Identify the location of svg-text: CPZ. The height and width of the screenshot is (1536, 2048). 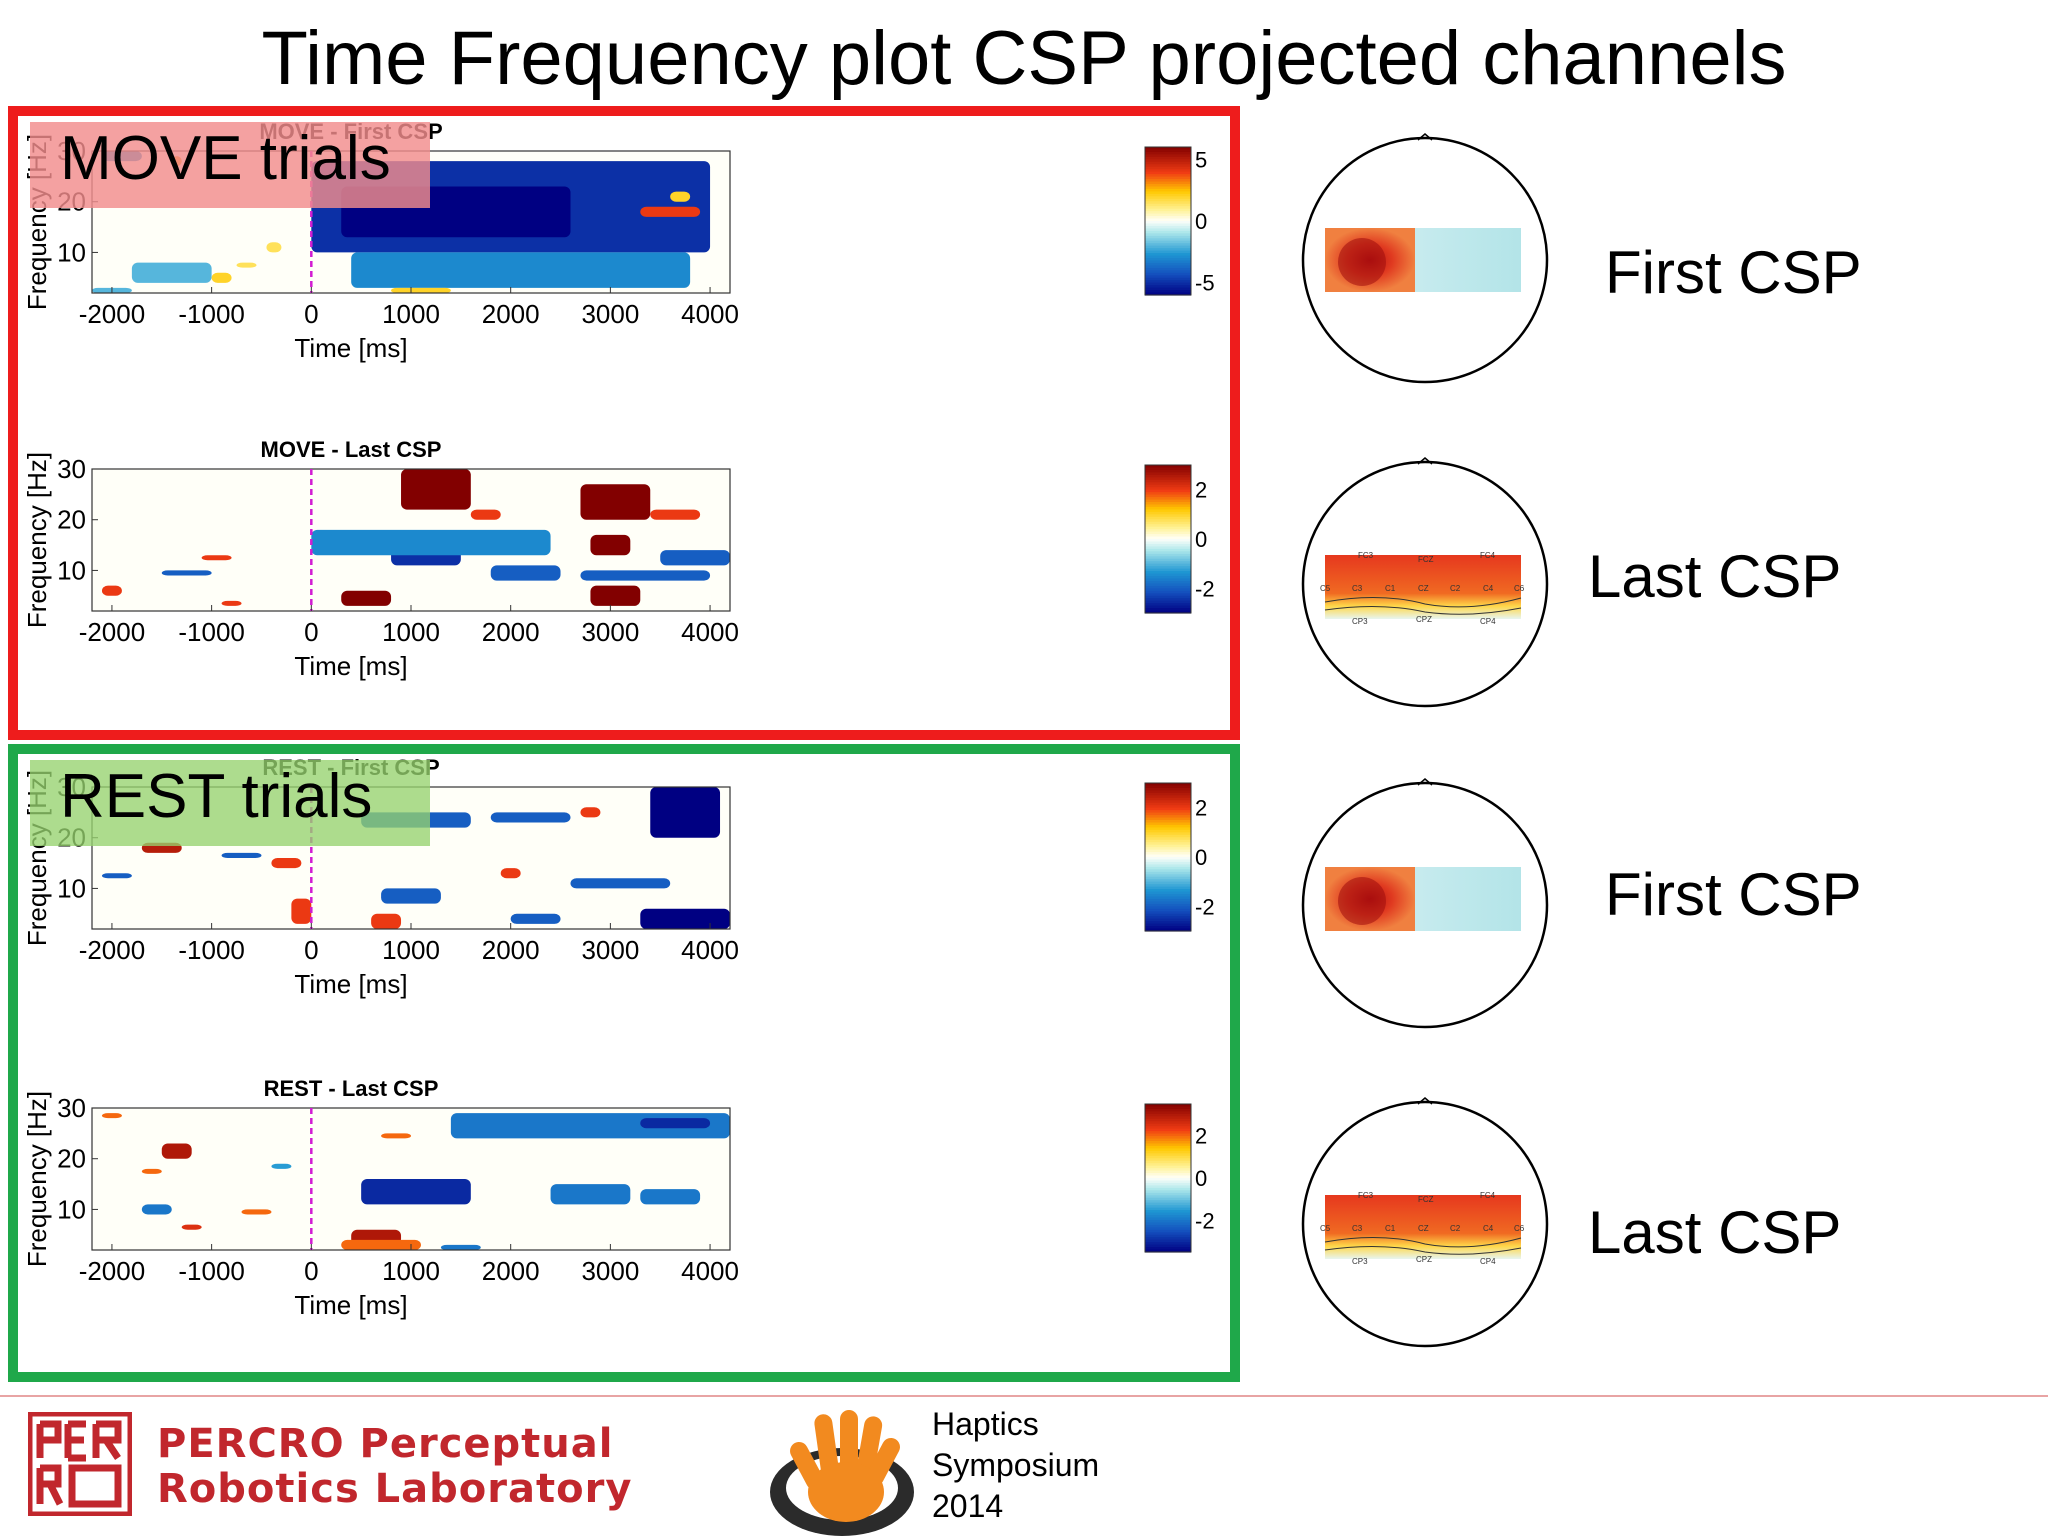
(1424, 619).